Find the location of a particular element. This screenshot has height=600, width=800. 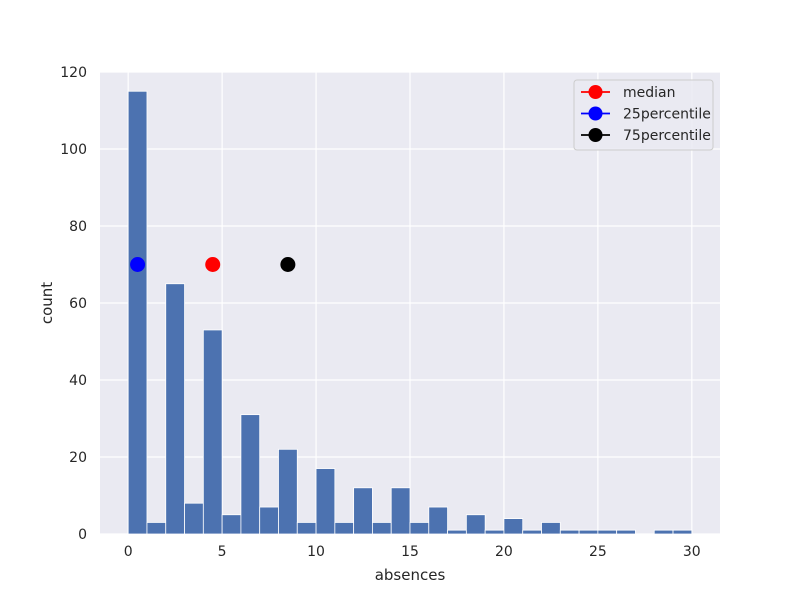

x-tick-label: 25 is located at coordinates (598, 552).